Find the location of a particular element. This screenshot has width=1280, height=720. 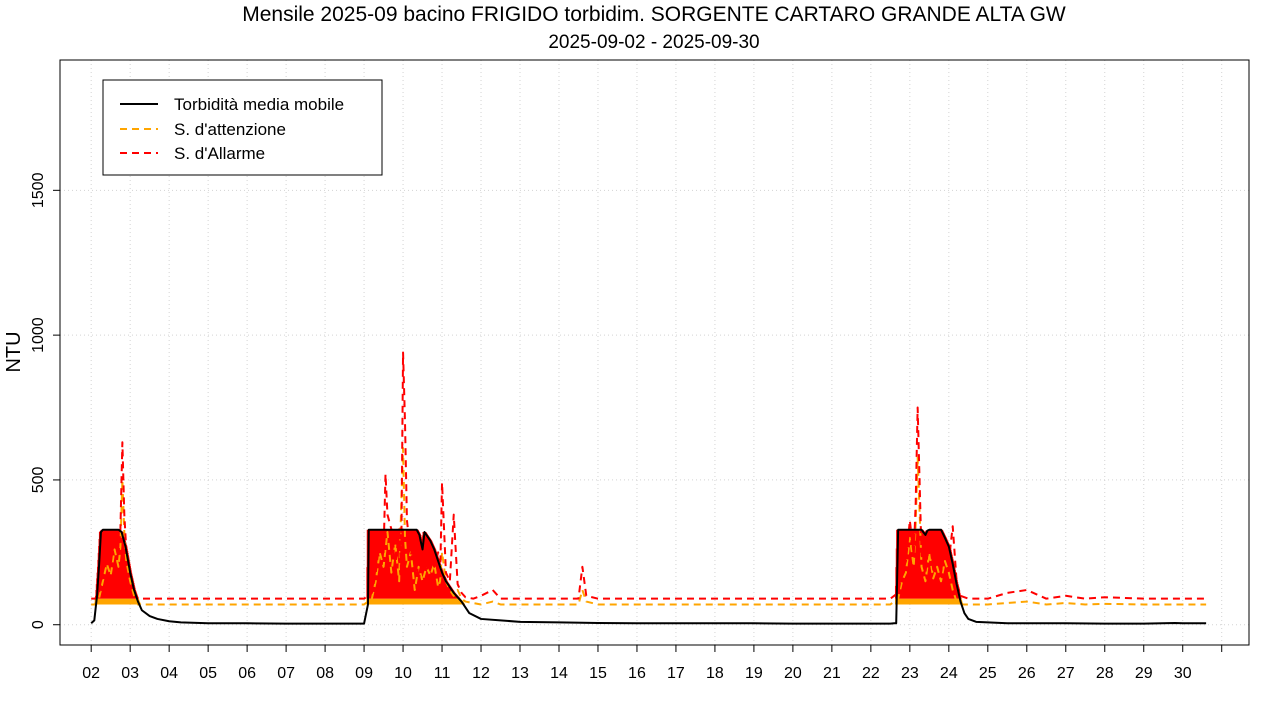

x-tick-label: 23 is located at coordinates (910, 673).